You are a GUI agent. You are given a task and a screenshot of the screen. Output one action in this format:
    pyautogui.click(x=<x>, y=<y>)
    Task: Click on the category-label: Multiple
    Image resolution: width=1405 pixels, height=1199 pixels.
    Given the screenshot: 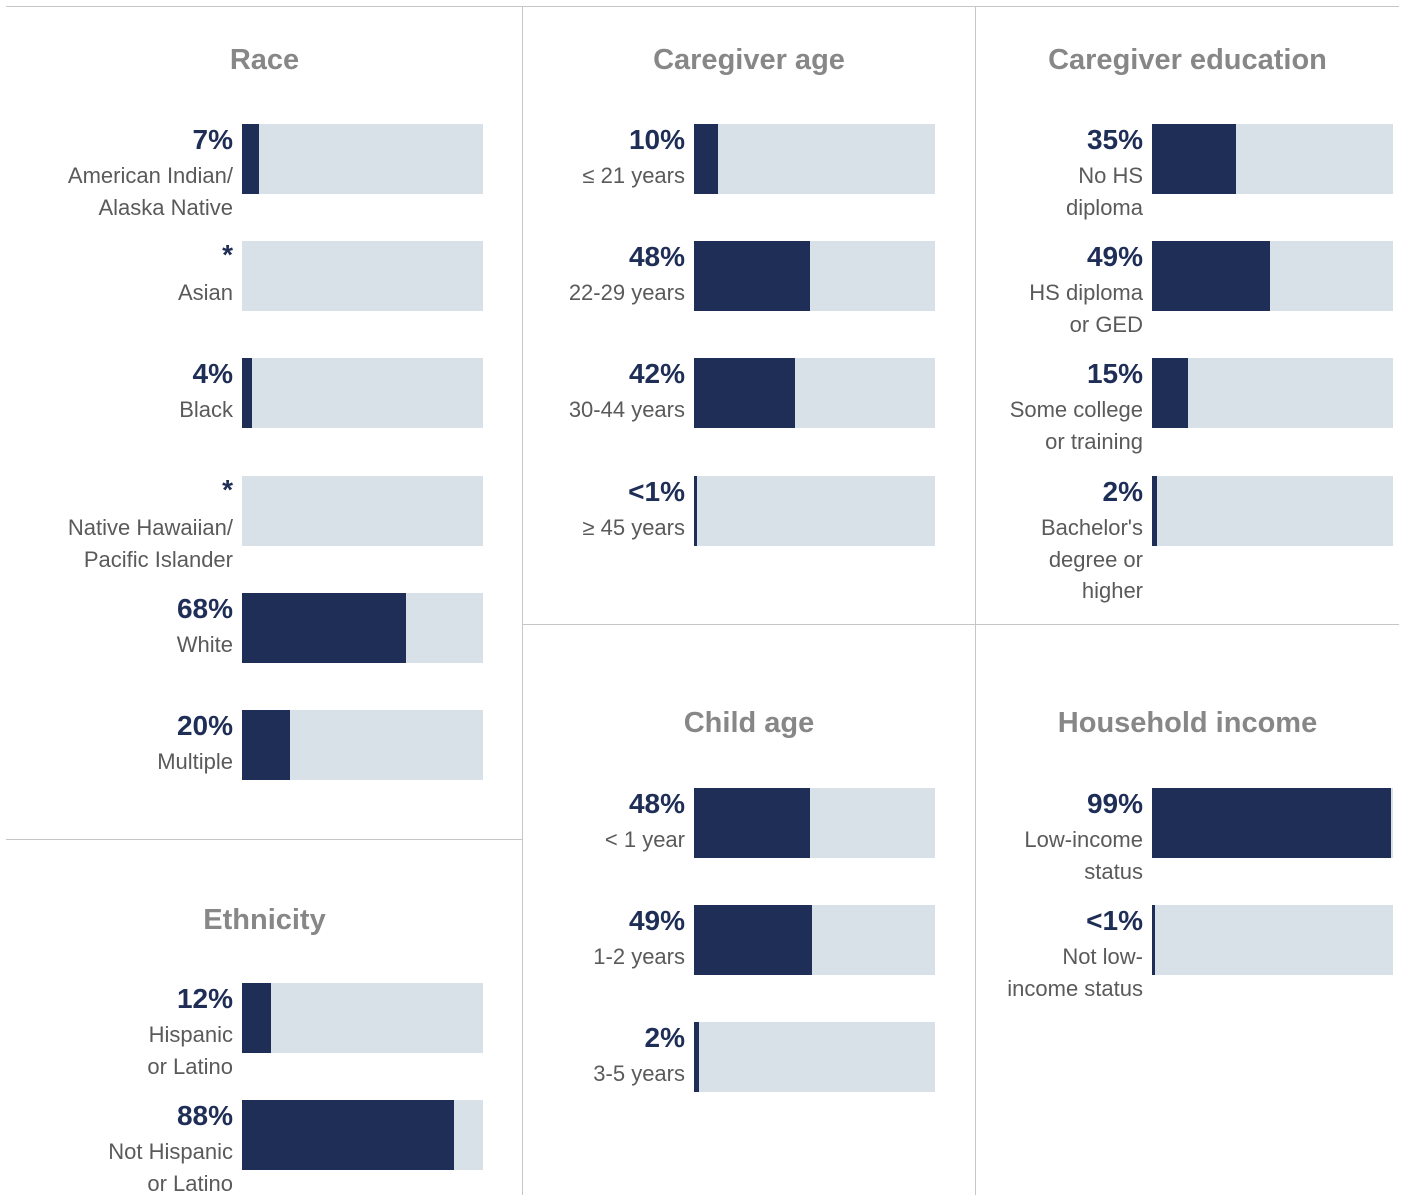 What is the action you would take?
    pyautogui.click(x=195, y=761)
    